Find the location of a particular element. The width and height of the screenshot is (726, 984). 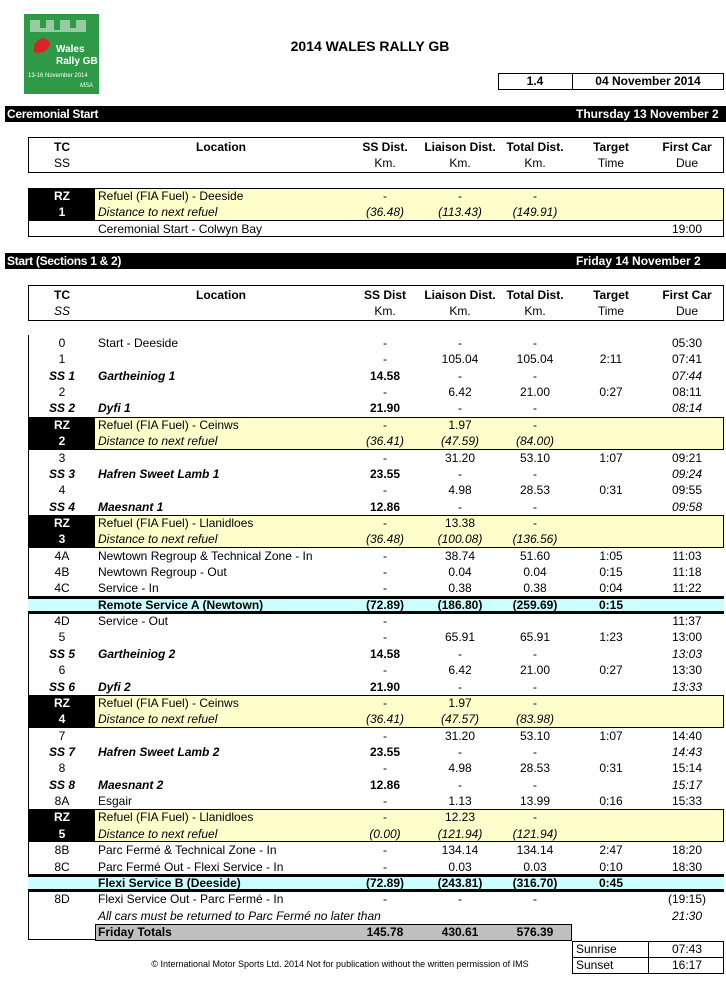

cell: 0:27 is located at coordinates (611, 670).